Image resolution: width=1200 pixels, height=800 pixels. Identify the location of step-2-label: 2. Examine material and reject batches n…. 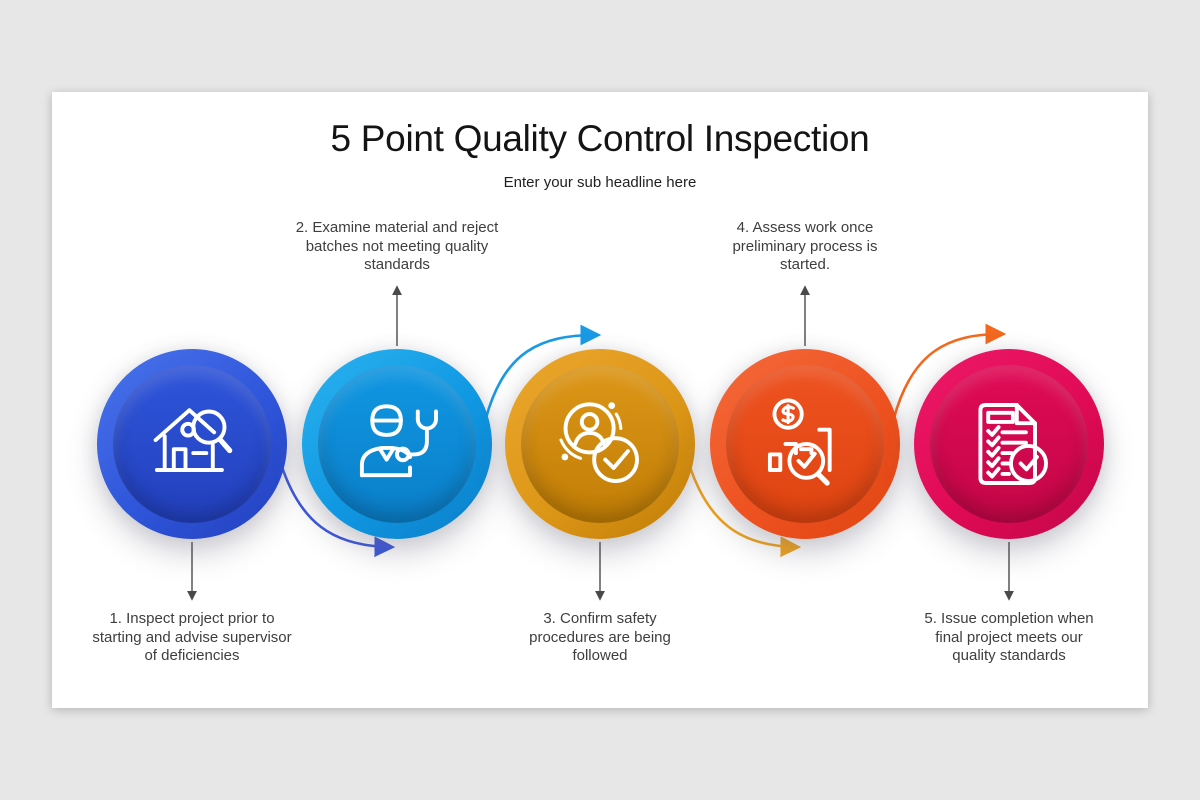
(397, 246).